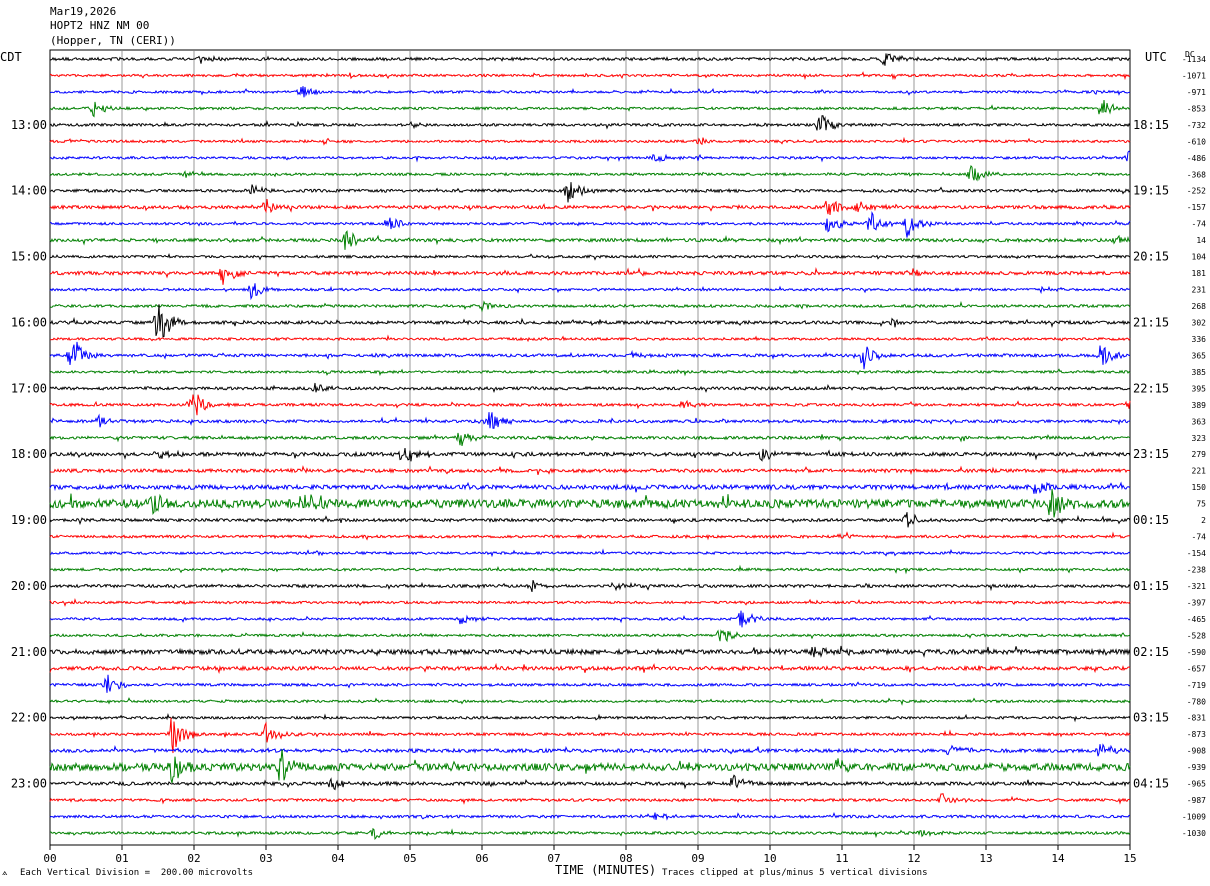 Image resolution: width=1210 pixels, height=886 pixels. What do you see at coordinates (1196, 701) in the screenshot?
I see `dc-offset-39: -780` at bounding box center [1196, 701].